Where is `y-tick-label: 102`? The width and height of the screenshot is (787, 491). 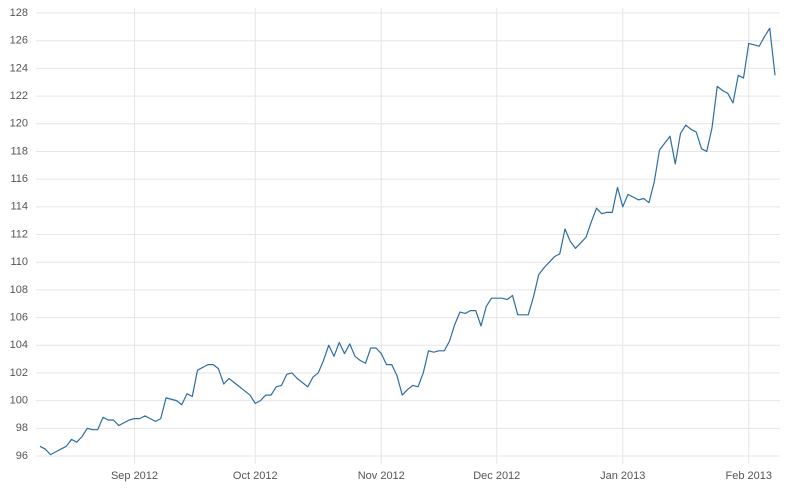
y-tick-label: 102 is located at coordinates (19, 373).